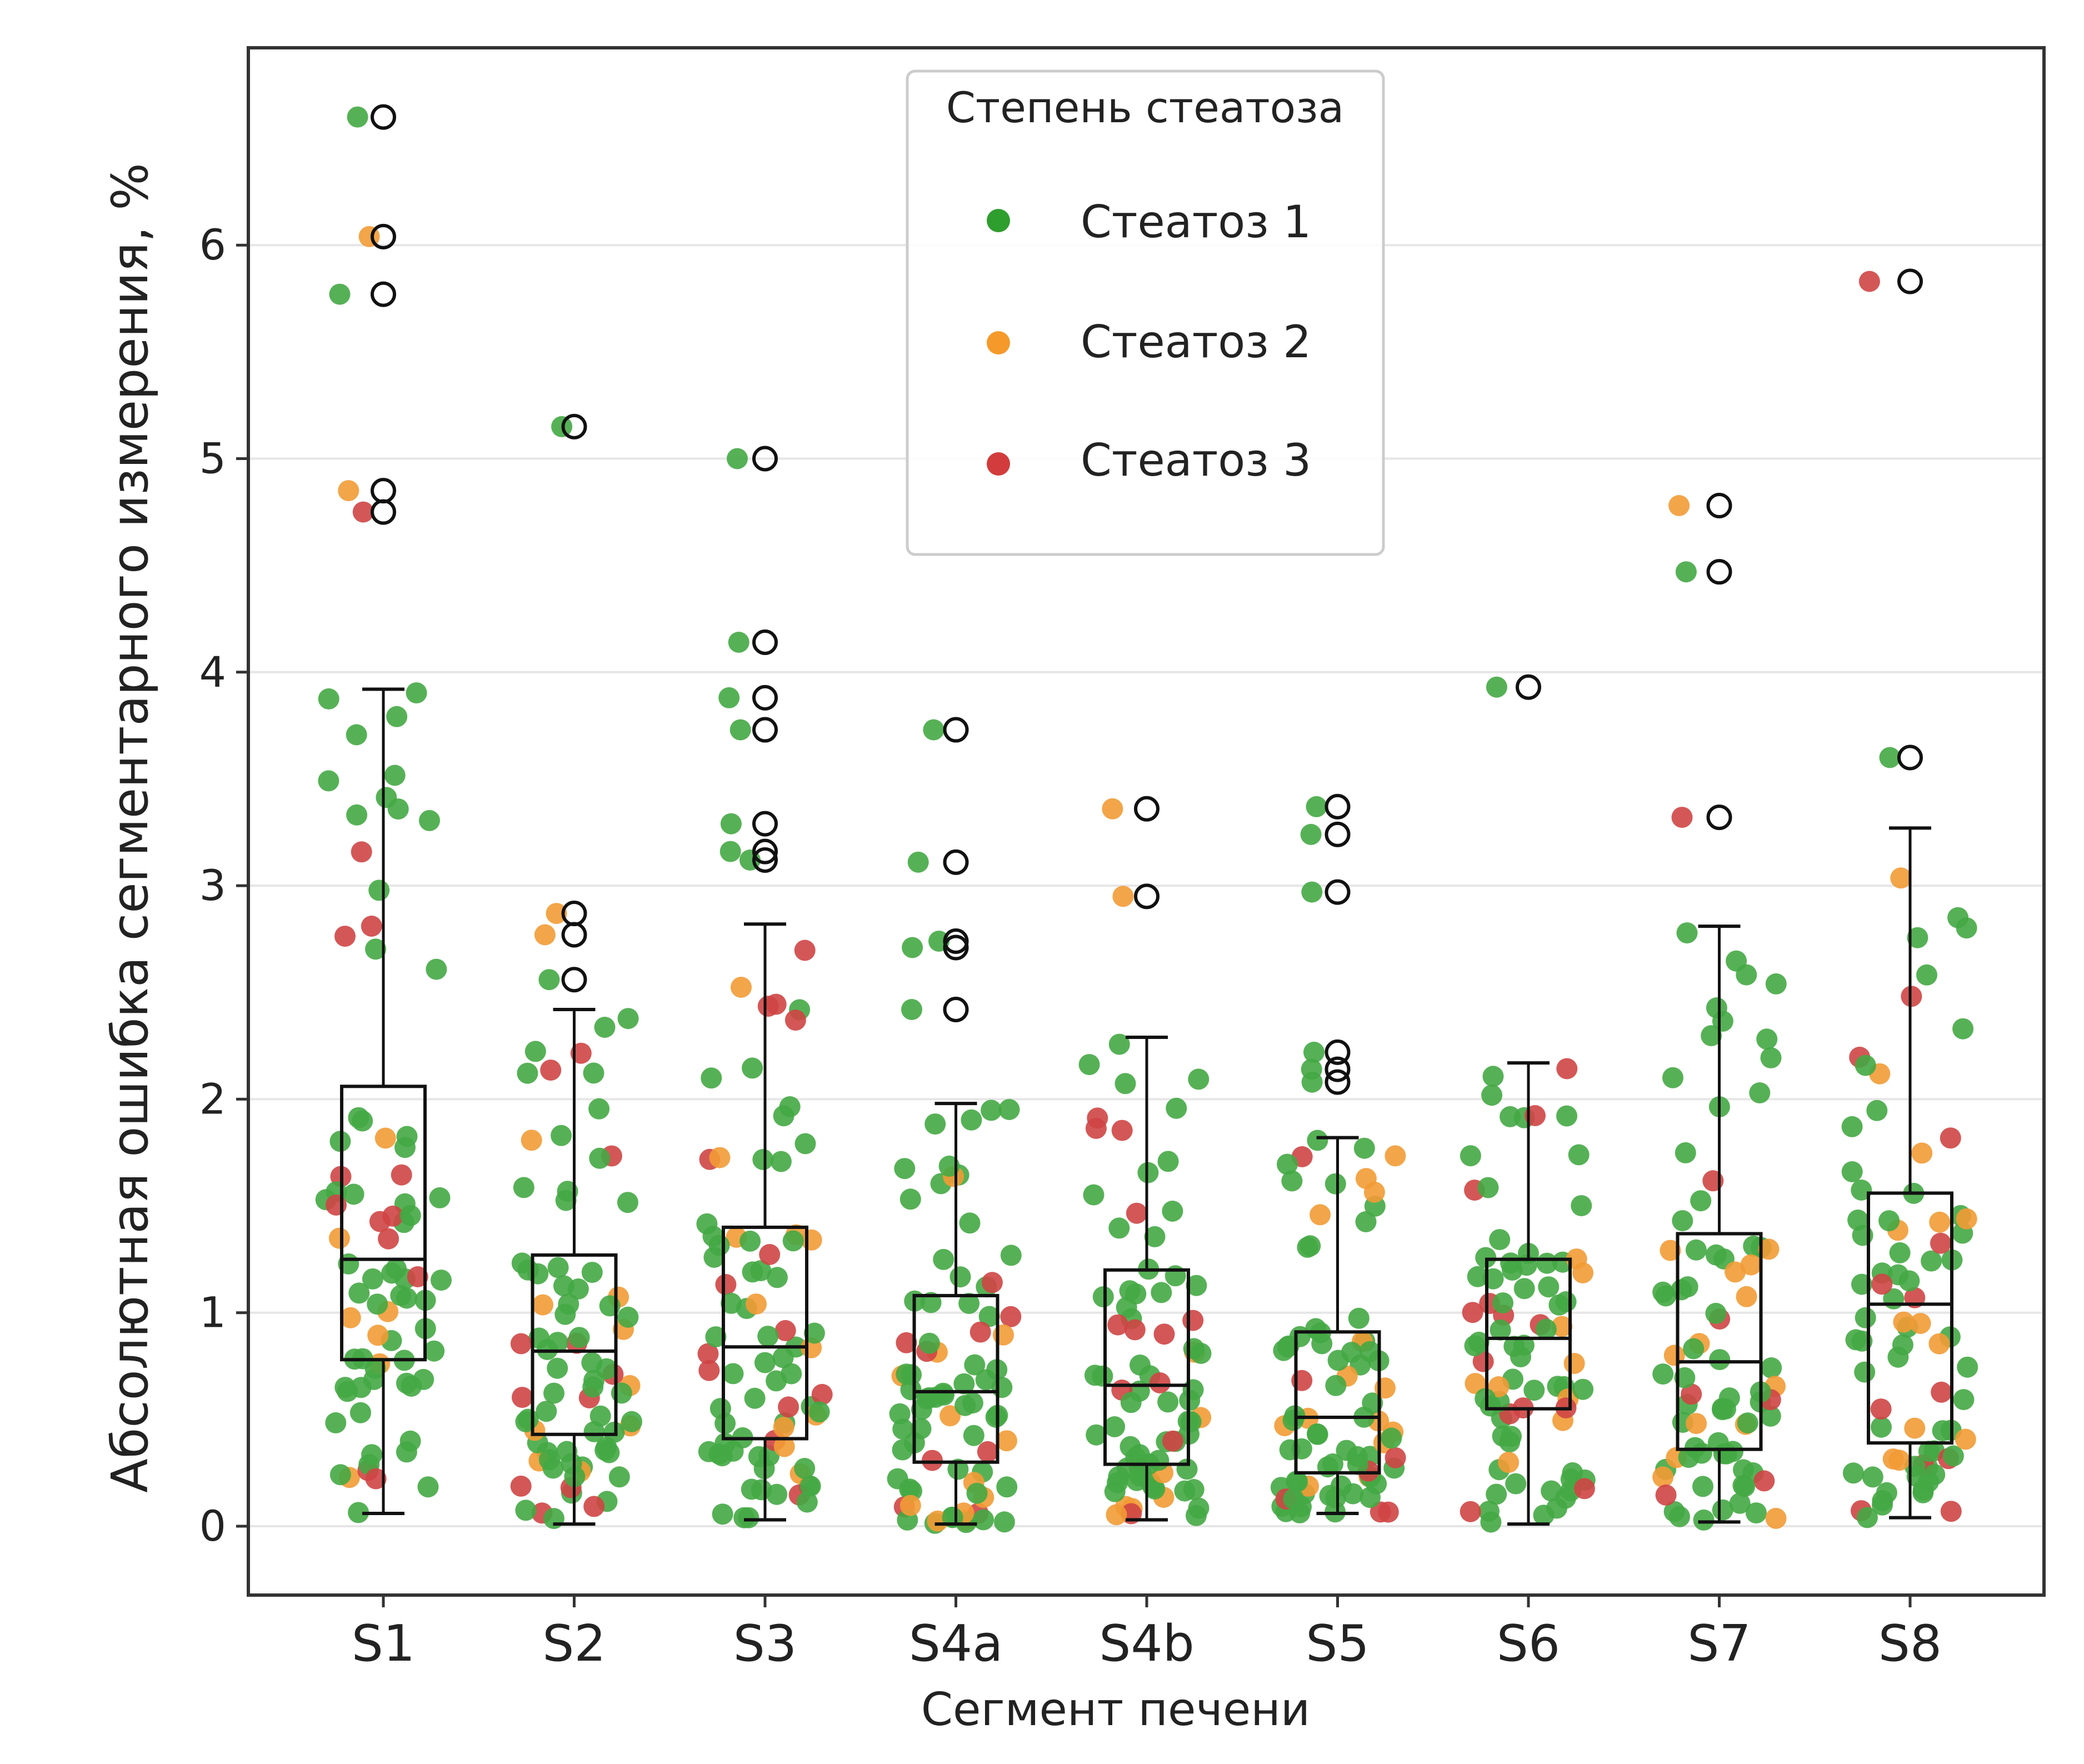 The width and height of the screenshot is (2084, 1764). Describe the element at coordinates (1147, 809) in the screenshot. I see `outlier-marker-S4b` at that location.